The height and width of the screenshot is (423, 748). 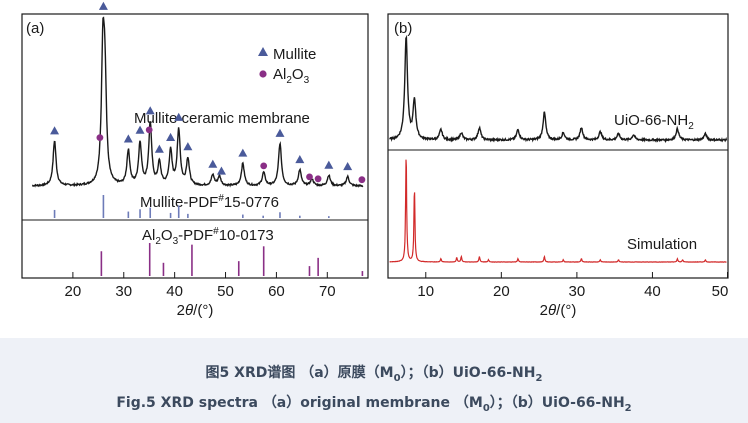 What do you see at coordinates (200, 286) in the screenshot?
I see `panel-a-x-ticks: 20 30 40 50 60 70` at bounding box center [200, 286].